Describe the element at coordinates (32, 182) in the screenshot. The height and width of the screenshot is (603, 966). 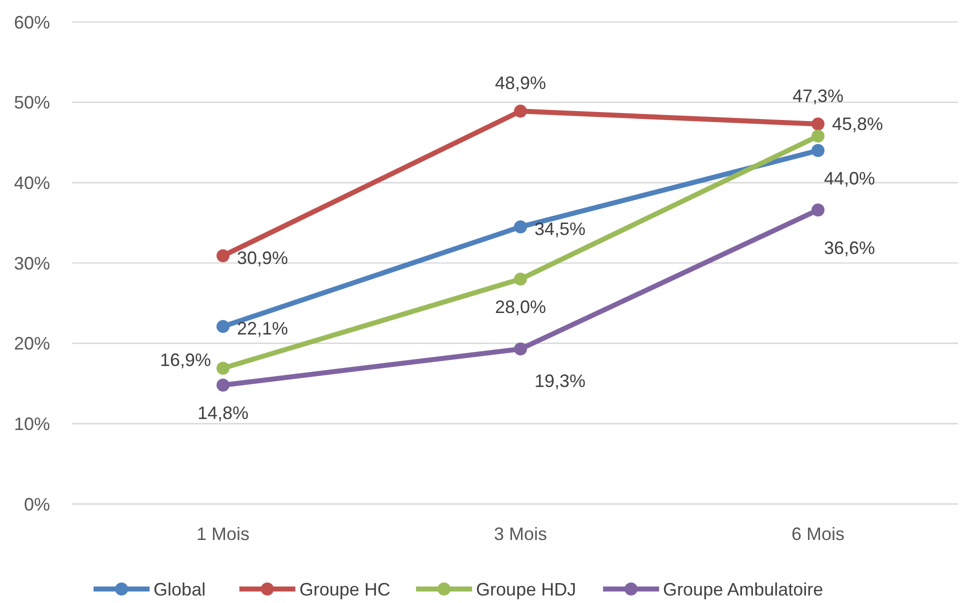
I see `y-tick-label: 40%` at that location.